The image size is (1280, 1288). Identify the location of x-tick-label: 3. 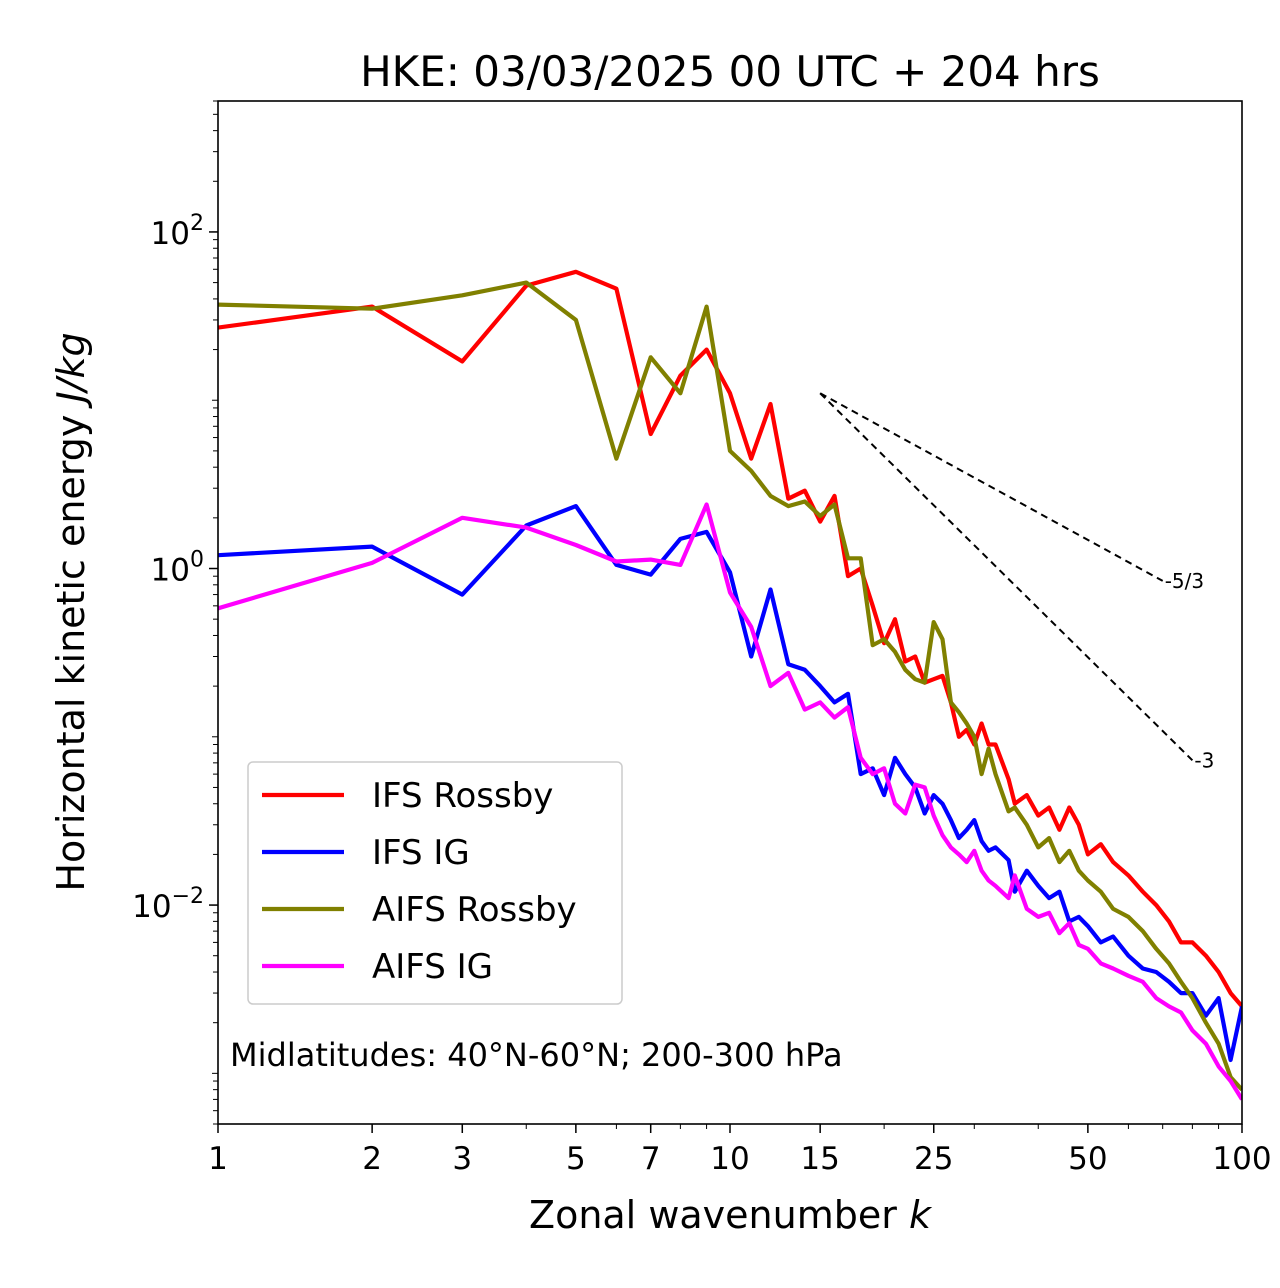
(462, 1159).